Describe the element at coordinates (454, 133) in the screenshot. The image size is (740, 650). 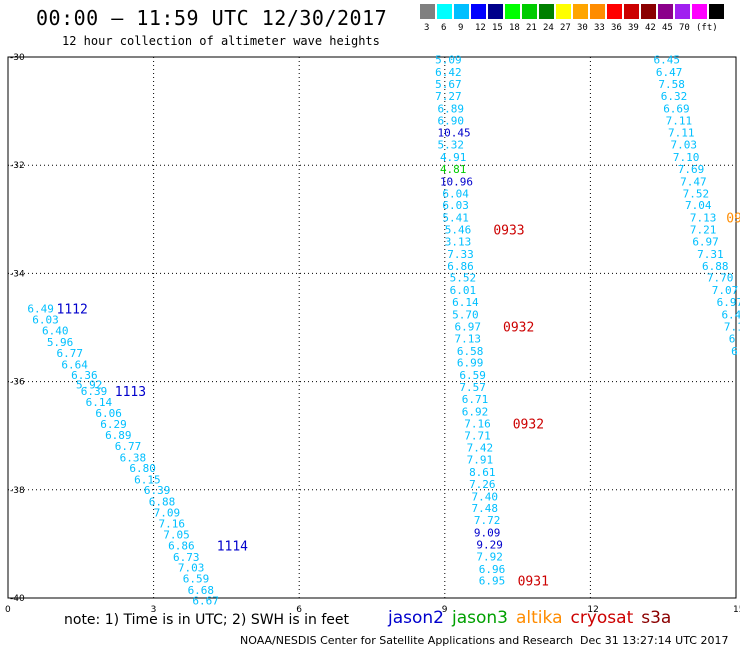
I see `data-point-label: 10.45` at that location.